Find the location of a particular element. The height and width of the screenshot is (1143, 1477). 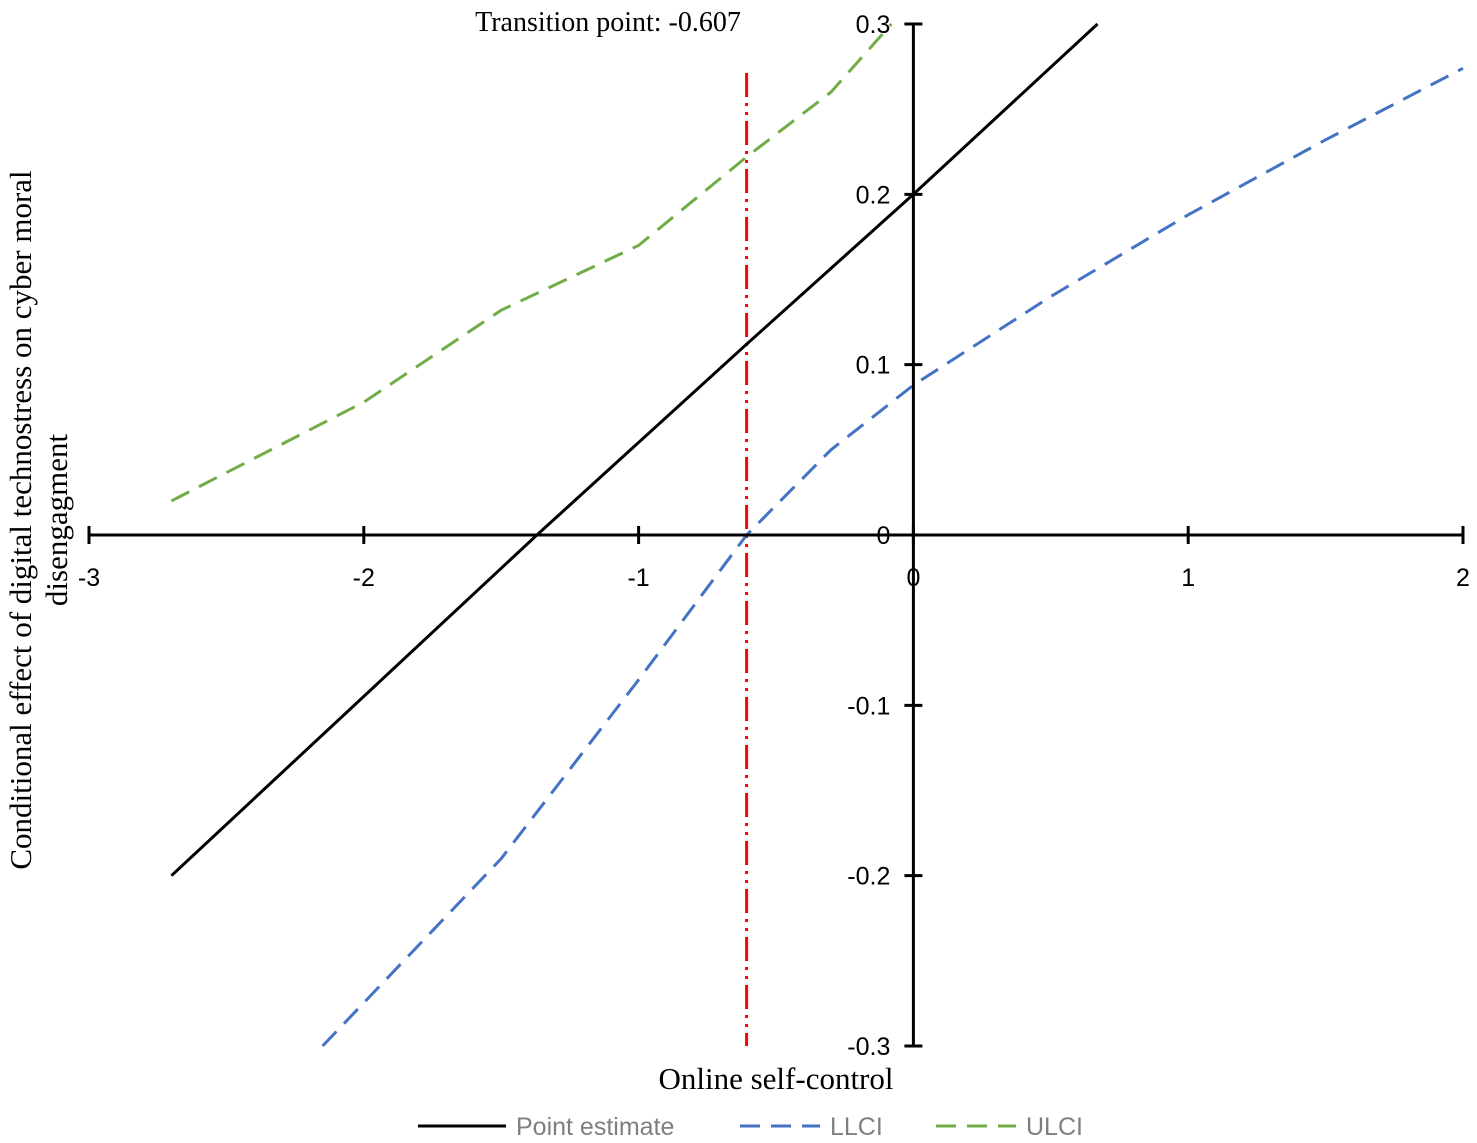

transition-point-annotation: Transition point: -0.607 is located at coordinates (608, 22).